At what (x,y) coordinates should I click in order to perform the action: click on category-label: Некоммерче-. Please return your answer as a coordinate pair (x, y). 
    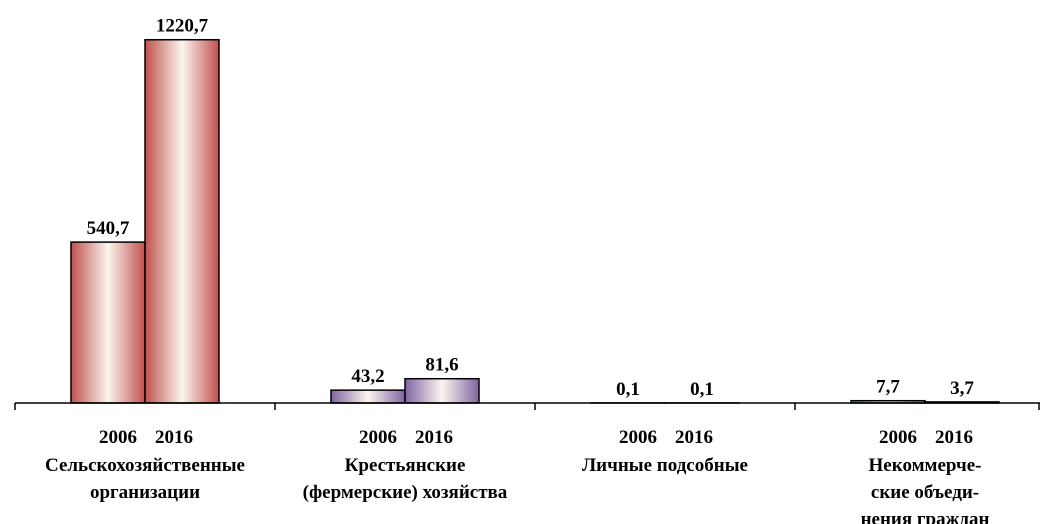
    Looking at the image, I should click on (925, 465).